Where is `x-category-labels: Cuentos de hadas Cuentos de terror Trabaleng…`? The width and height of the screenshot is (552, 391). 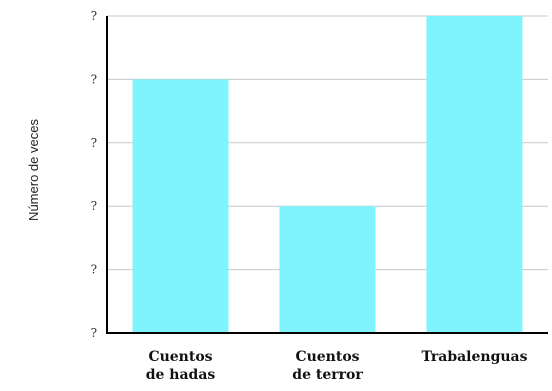
x-category-labels: Cuentos de hadas Cuentos de terror Trabaleng… is located at coordinates (337, 366).